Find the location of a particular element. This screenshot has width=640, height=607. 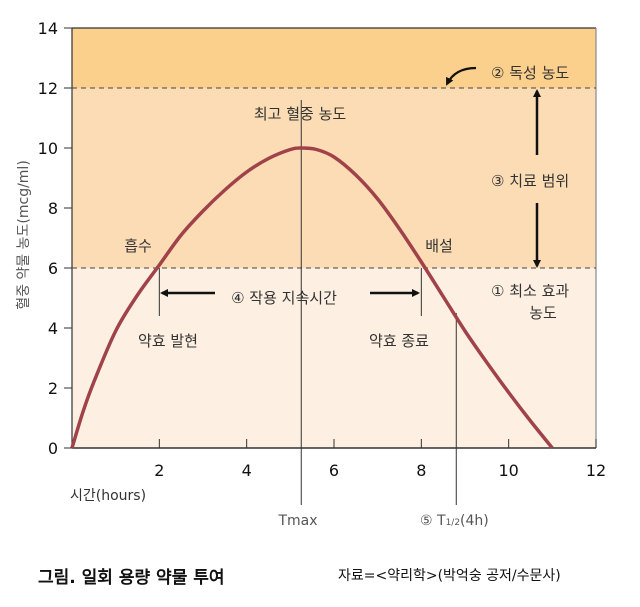

y-tick-label: 0 is located at coordinates (53, 448).